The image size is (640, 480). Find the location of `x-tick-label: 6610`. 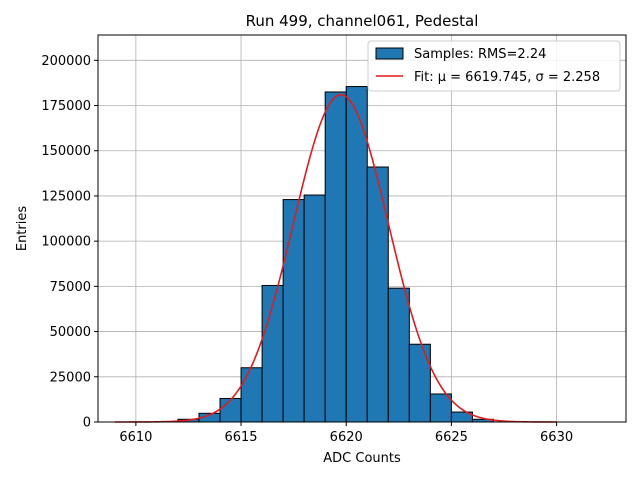

x-tick-label: 6610 is located at coordinates (135, 437).